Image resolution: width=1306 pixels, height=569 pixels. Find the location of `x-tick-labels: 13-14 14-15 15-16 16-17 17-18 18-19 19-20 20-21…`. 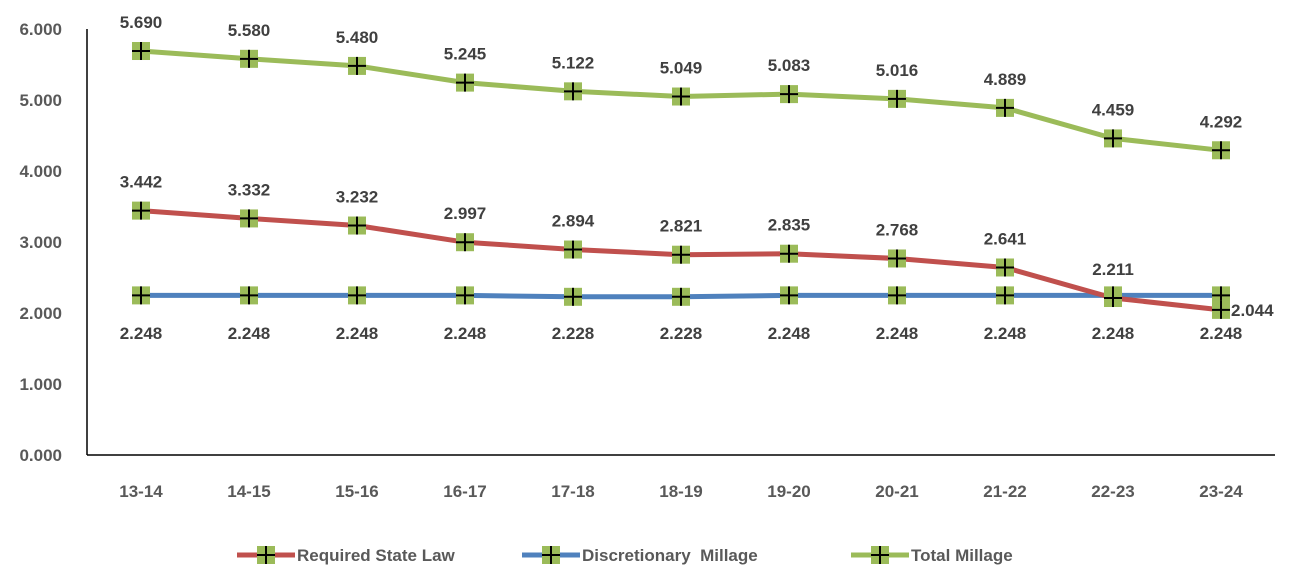

x-tick-labels: 13-14 14-15 15-16 16-17 17-18 18-19 19-20 20-21… is located at coordinates (681, 491).